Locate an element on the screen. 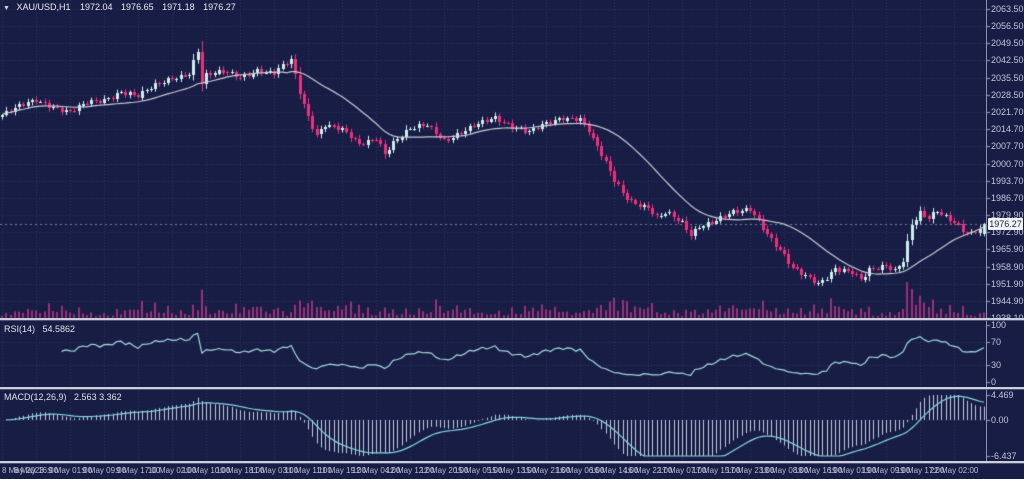  time-axis-label: 17 May 23:00 is located at coordinates (750, 470).